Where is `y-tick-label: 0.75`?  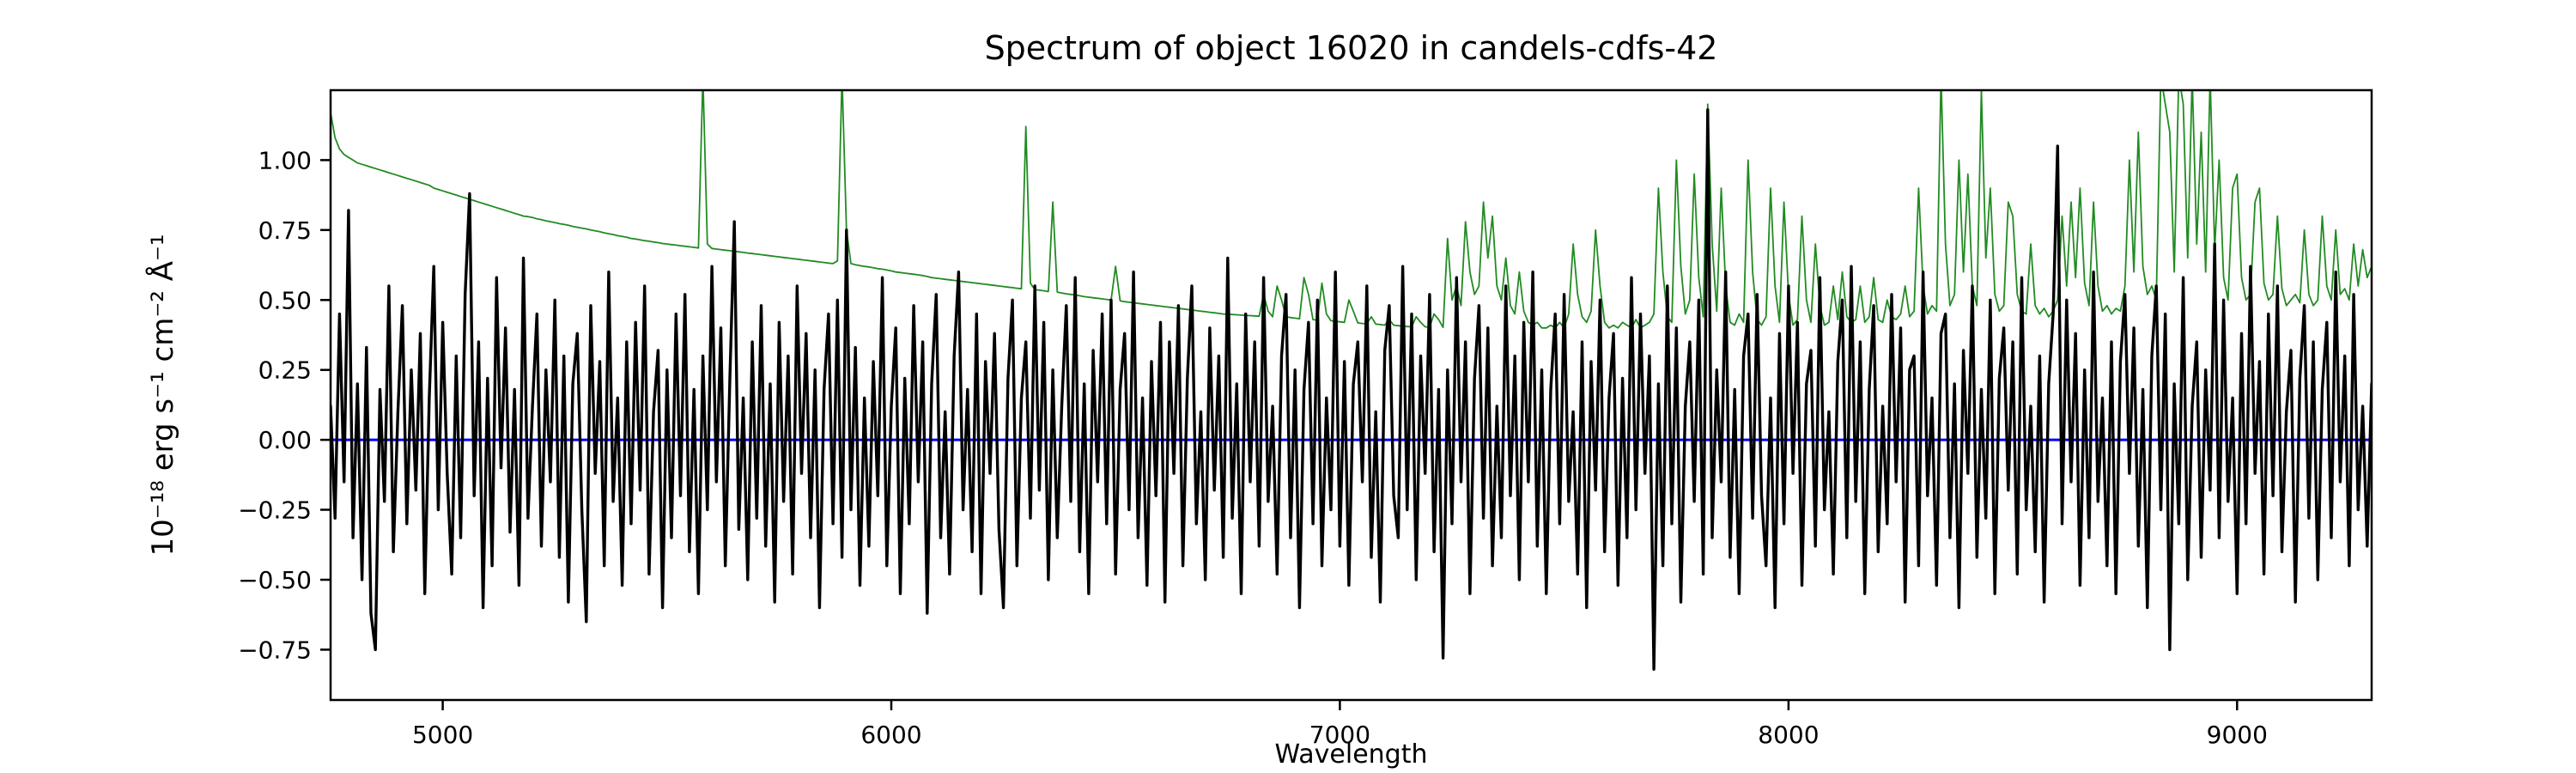
y-tick-label: 0.75 is located at coordinates (285, 230).